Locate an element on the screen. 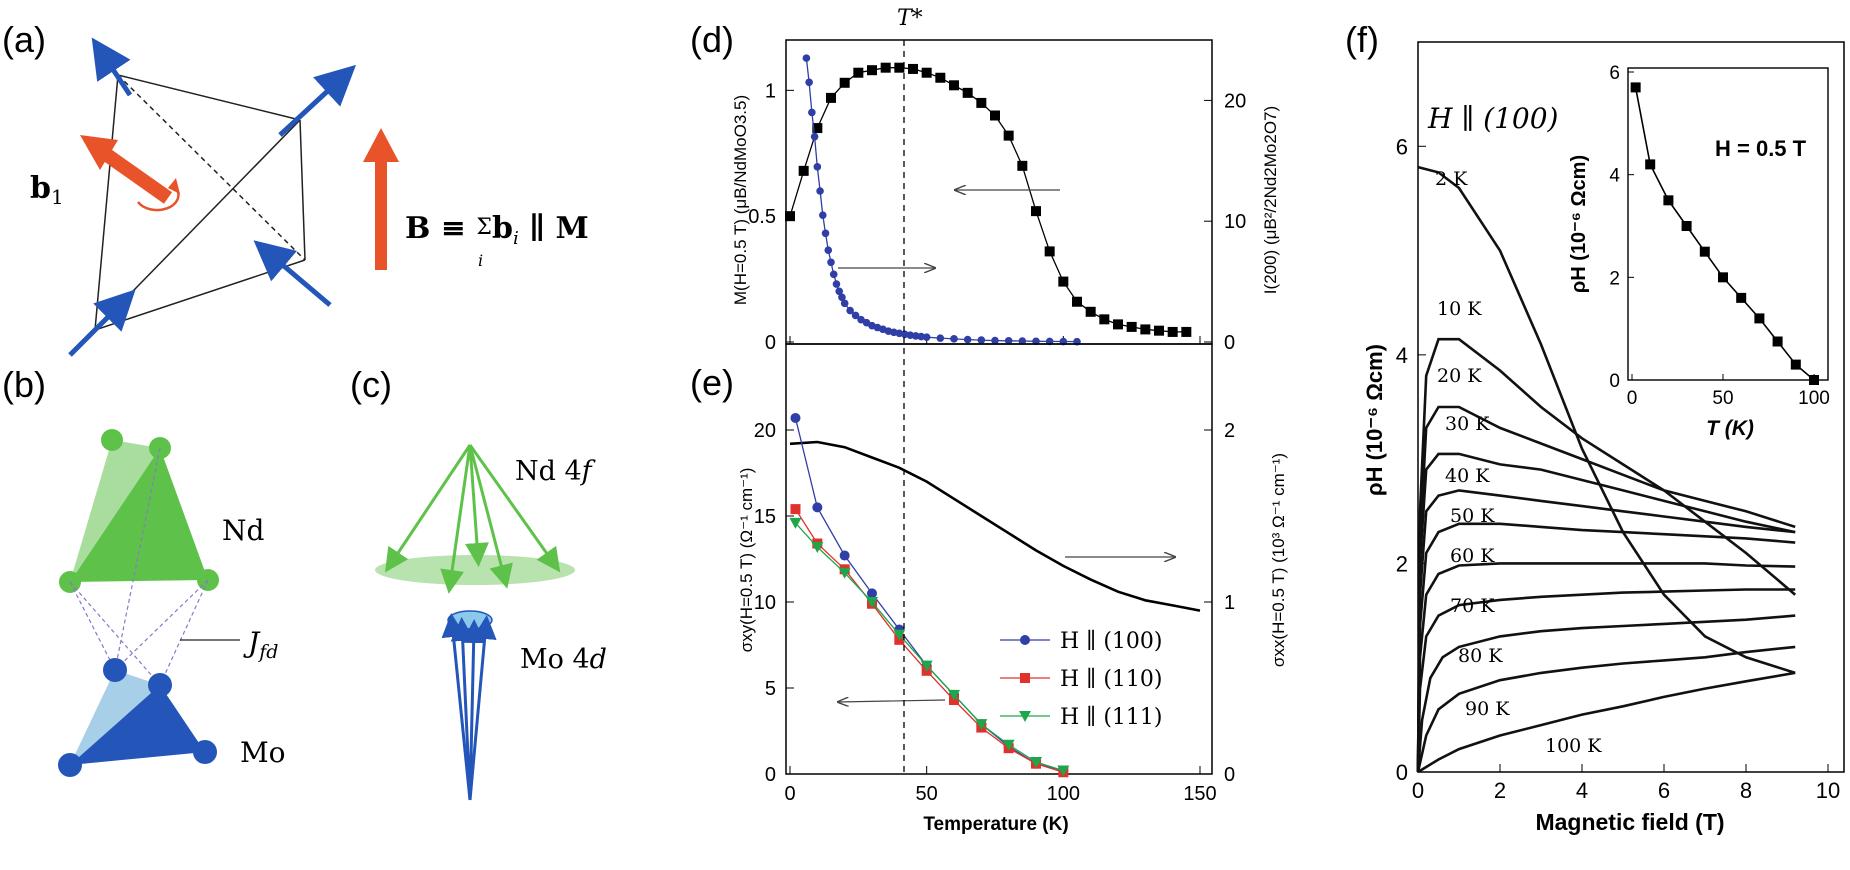  legend-label: H ∥ (111) is located at coordinates (1111, 717).